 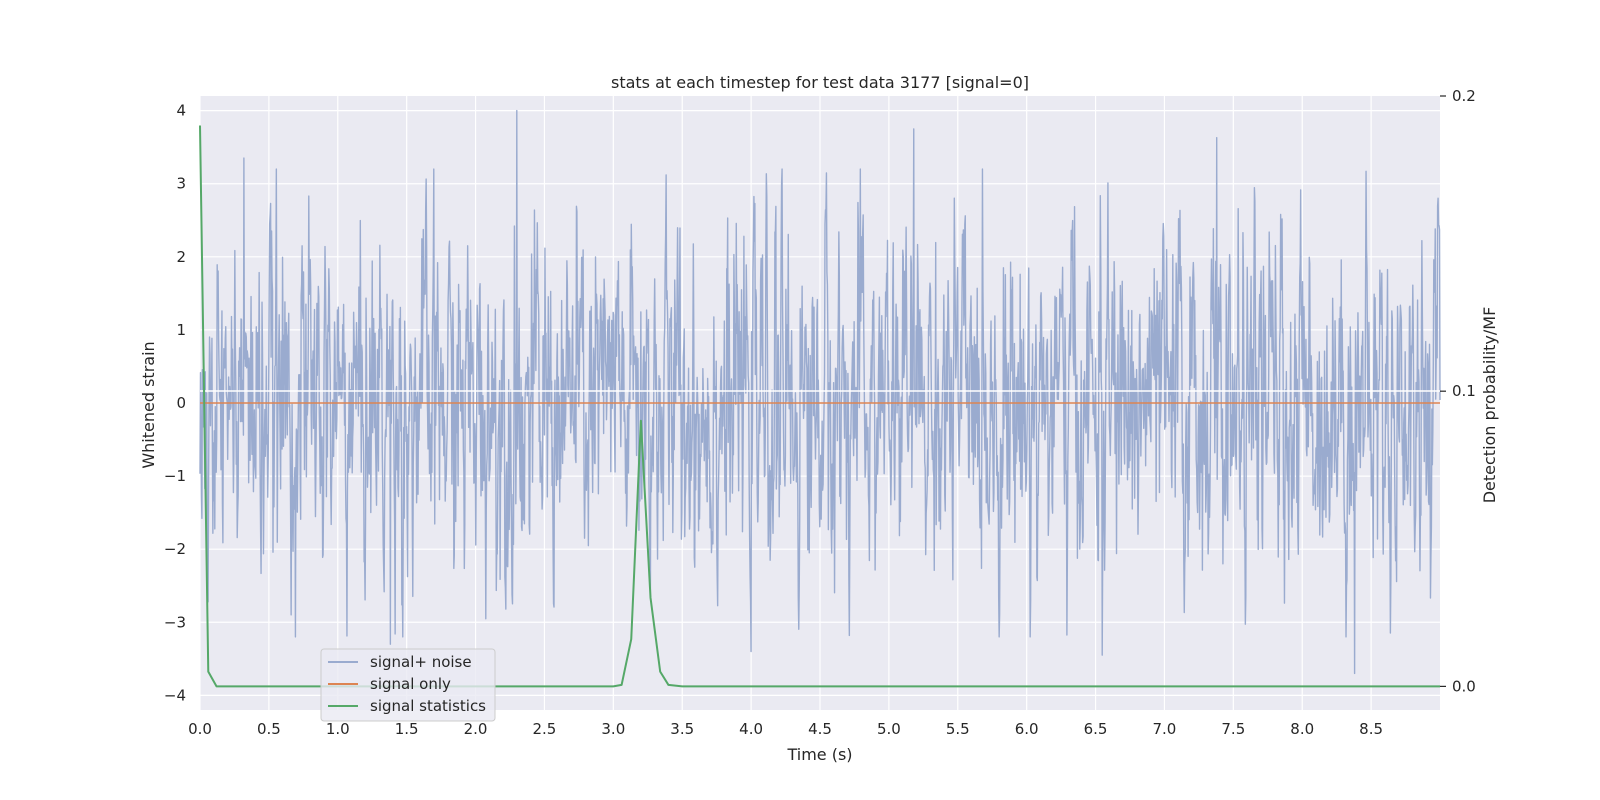 I want to click on y2-axis-ticks: 0.2 0.1 0.0, so click(x=1458, y=391).